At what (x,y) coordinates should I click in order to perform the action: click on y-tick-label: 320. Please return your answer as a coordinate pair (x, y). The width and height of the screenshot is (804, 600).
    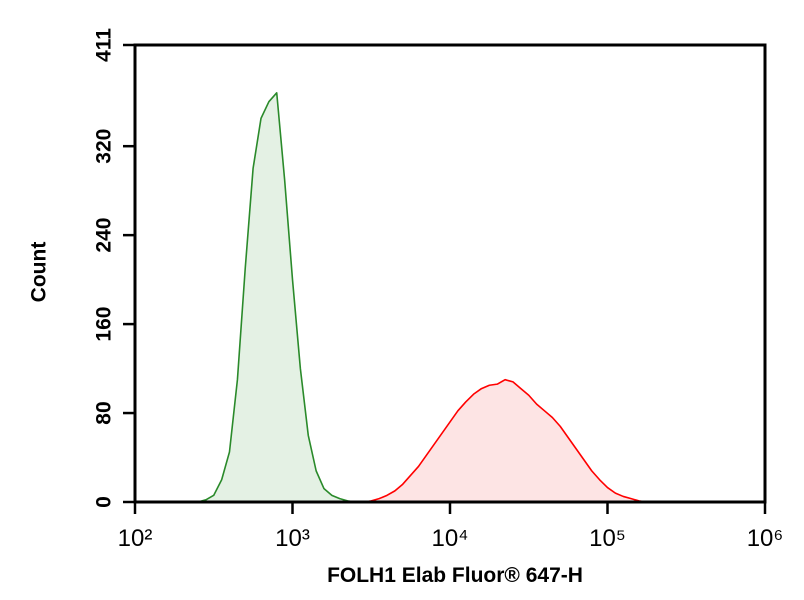
    Looking at the image, I should click on (104, 146).